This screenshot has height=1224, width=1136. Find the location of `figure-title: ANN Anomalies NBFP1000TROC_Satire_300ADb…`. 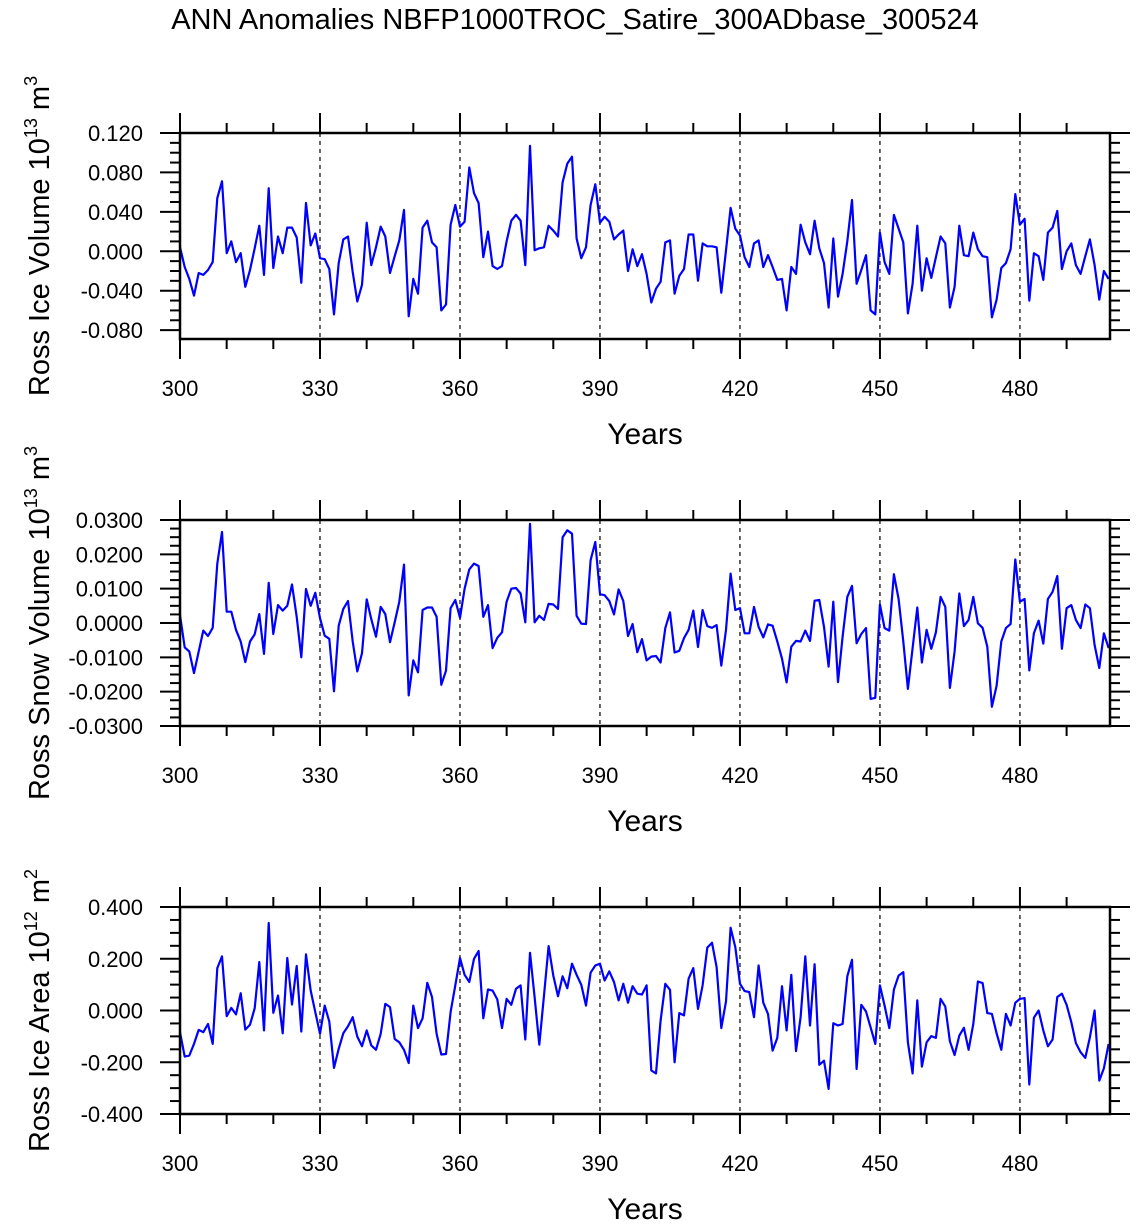

figure-title: ANN Anomalies NBFP1000TROC_Satire_300ADb… is located at coordinates (575, 20).